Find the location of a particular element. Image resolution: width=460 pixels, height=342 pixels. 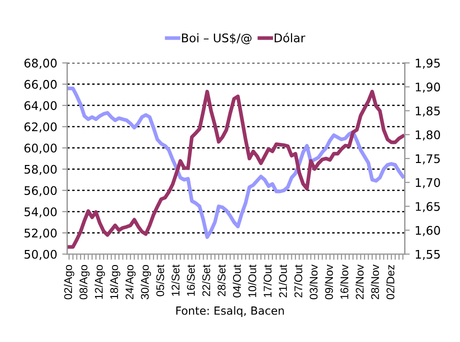

source-note: Fonte: Esalq, Bacen is located at coordinates (230, 311).